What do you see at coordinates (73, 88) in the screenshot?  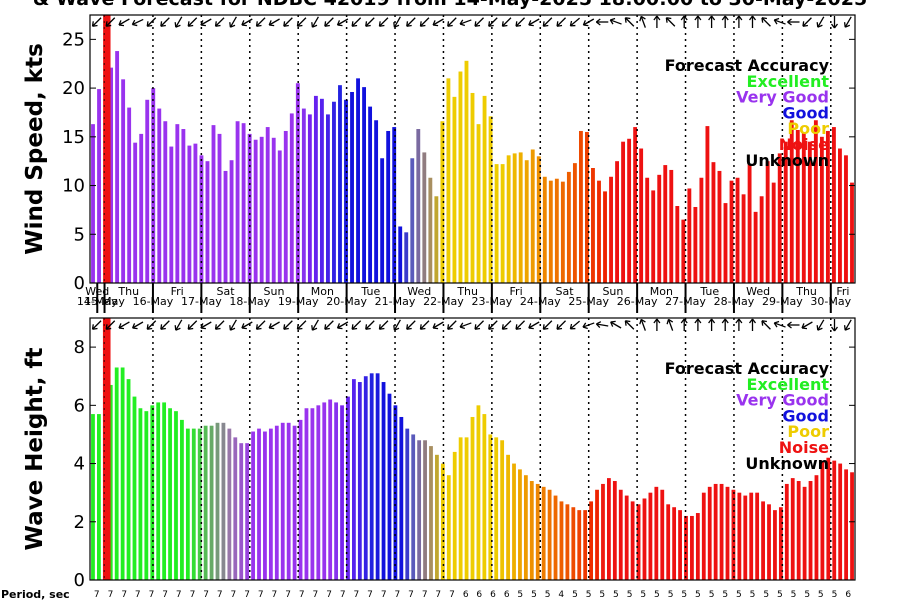 I see `y-tick-label: 20` at bounding box center [73, 88].